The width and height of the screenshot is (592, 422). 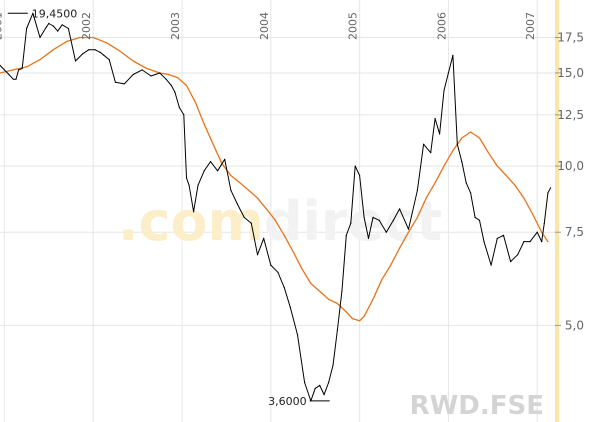 What do you see at coordinates (441, 26) in the screenshot?
I see `x-tick-label: 2006` at bounding box center [441, 26].